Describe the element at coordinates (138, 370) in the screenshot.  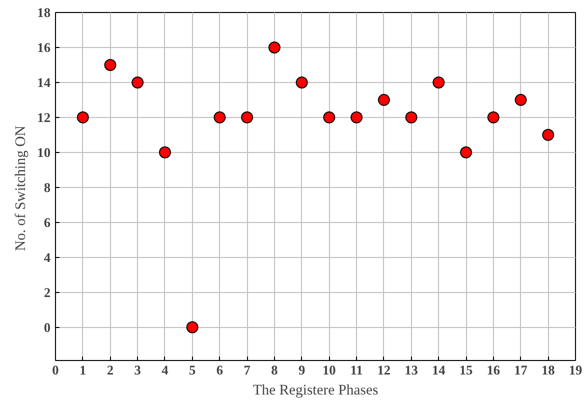
I see `x-tick-label: 3` at that location.